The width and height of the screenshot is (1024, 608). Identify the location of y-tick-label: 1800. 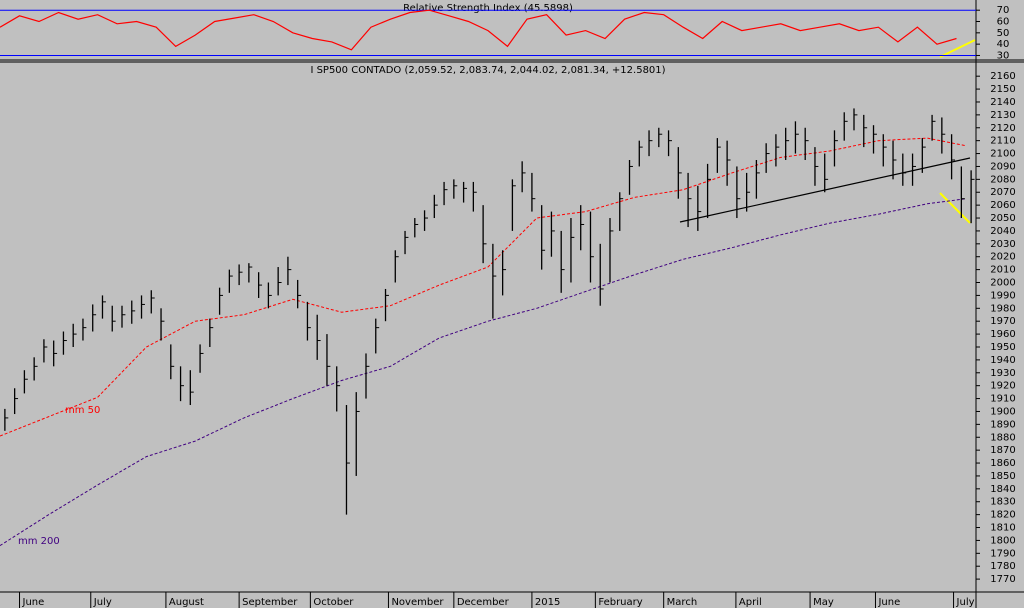
(1002, 540).